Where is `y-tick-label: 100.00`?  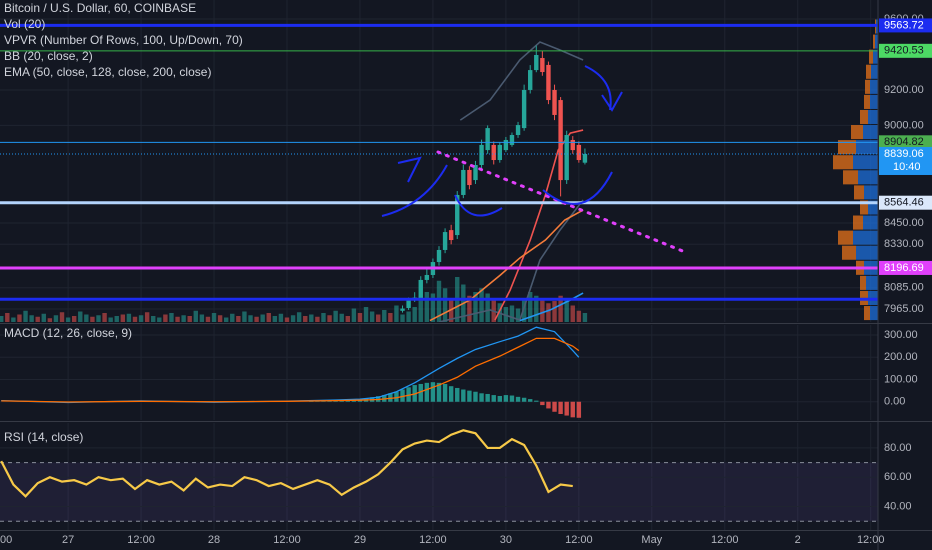 y-tick-label: 100.00 is located at coordinates (901, 379).